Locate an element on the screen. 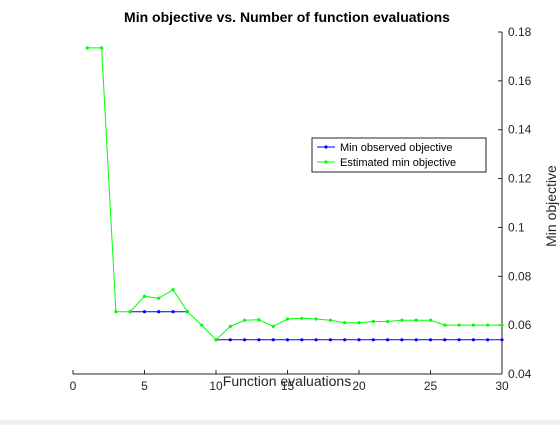 The width and height of the screenshot is (560, 425). x-tick-label: 10 is located at coordinates (216, 386).